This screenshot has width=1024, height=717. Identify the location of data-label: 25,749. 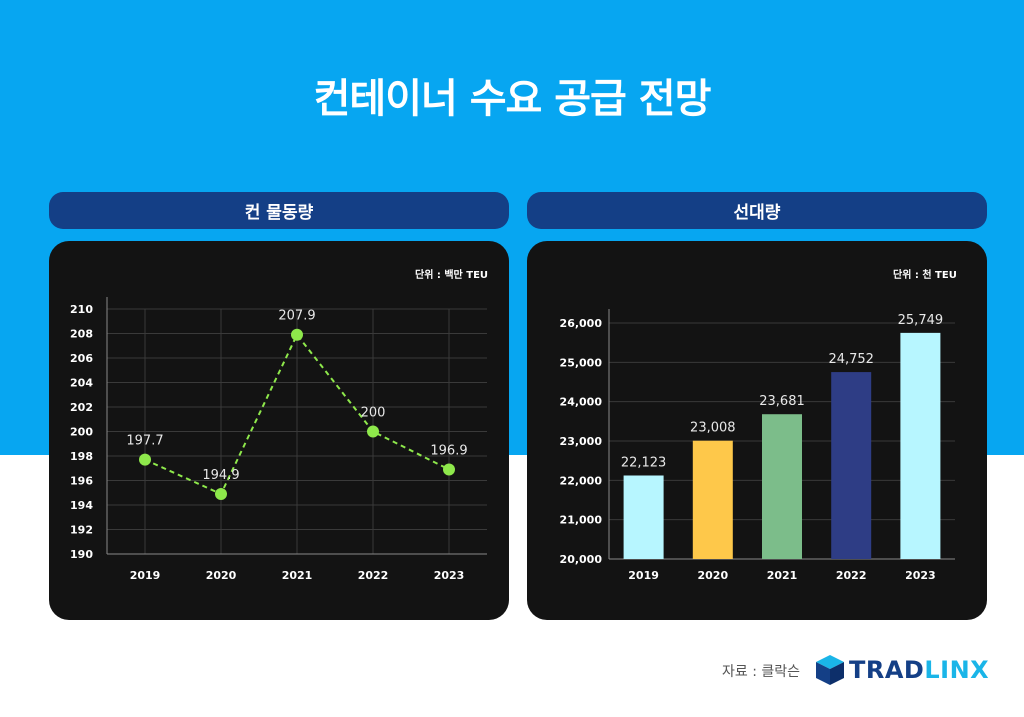
(921, 320).